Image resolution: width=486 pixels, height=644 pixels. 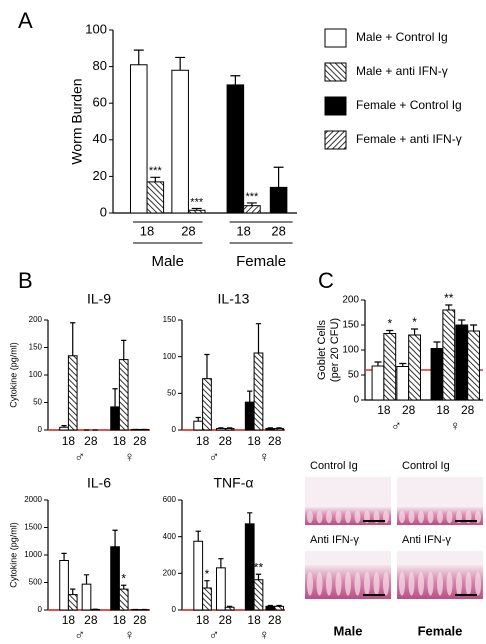 I want to click on chart-title: IL-13, so click(x=234, y=299).